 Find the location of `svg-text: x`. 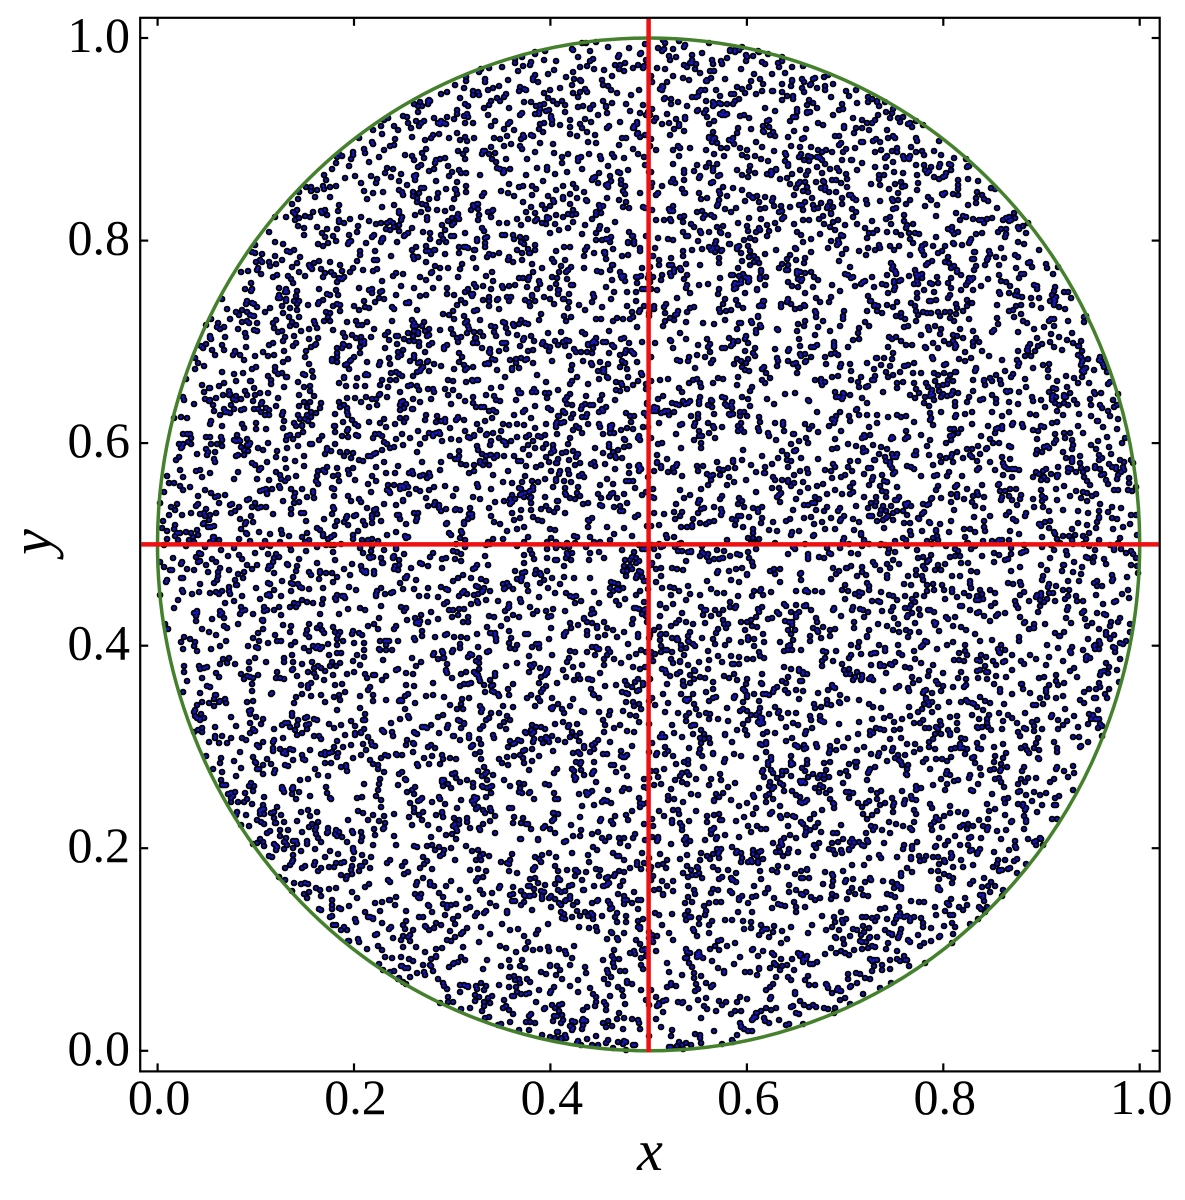

svg-text: x is located at coordinates (649, 1150).